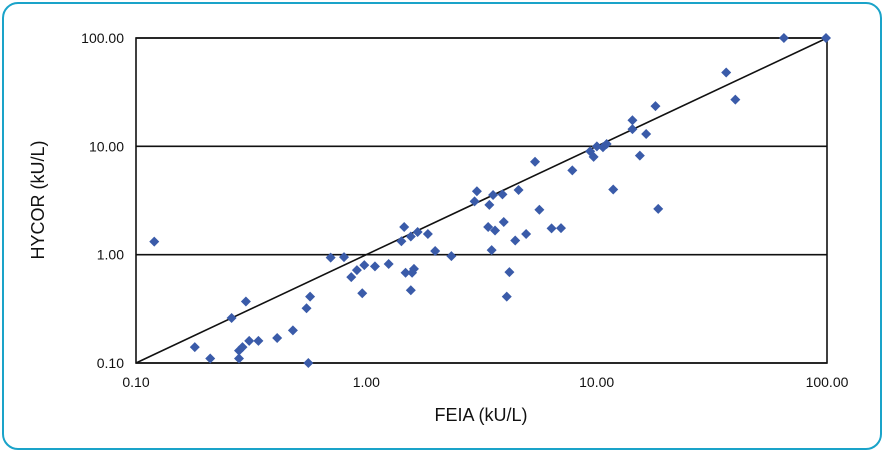  What do you see at coordinates (596, 382) in the screenshot?
I see `x-tick-label-2: 10.00` at bounding box center [596, 382].